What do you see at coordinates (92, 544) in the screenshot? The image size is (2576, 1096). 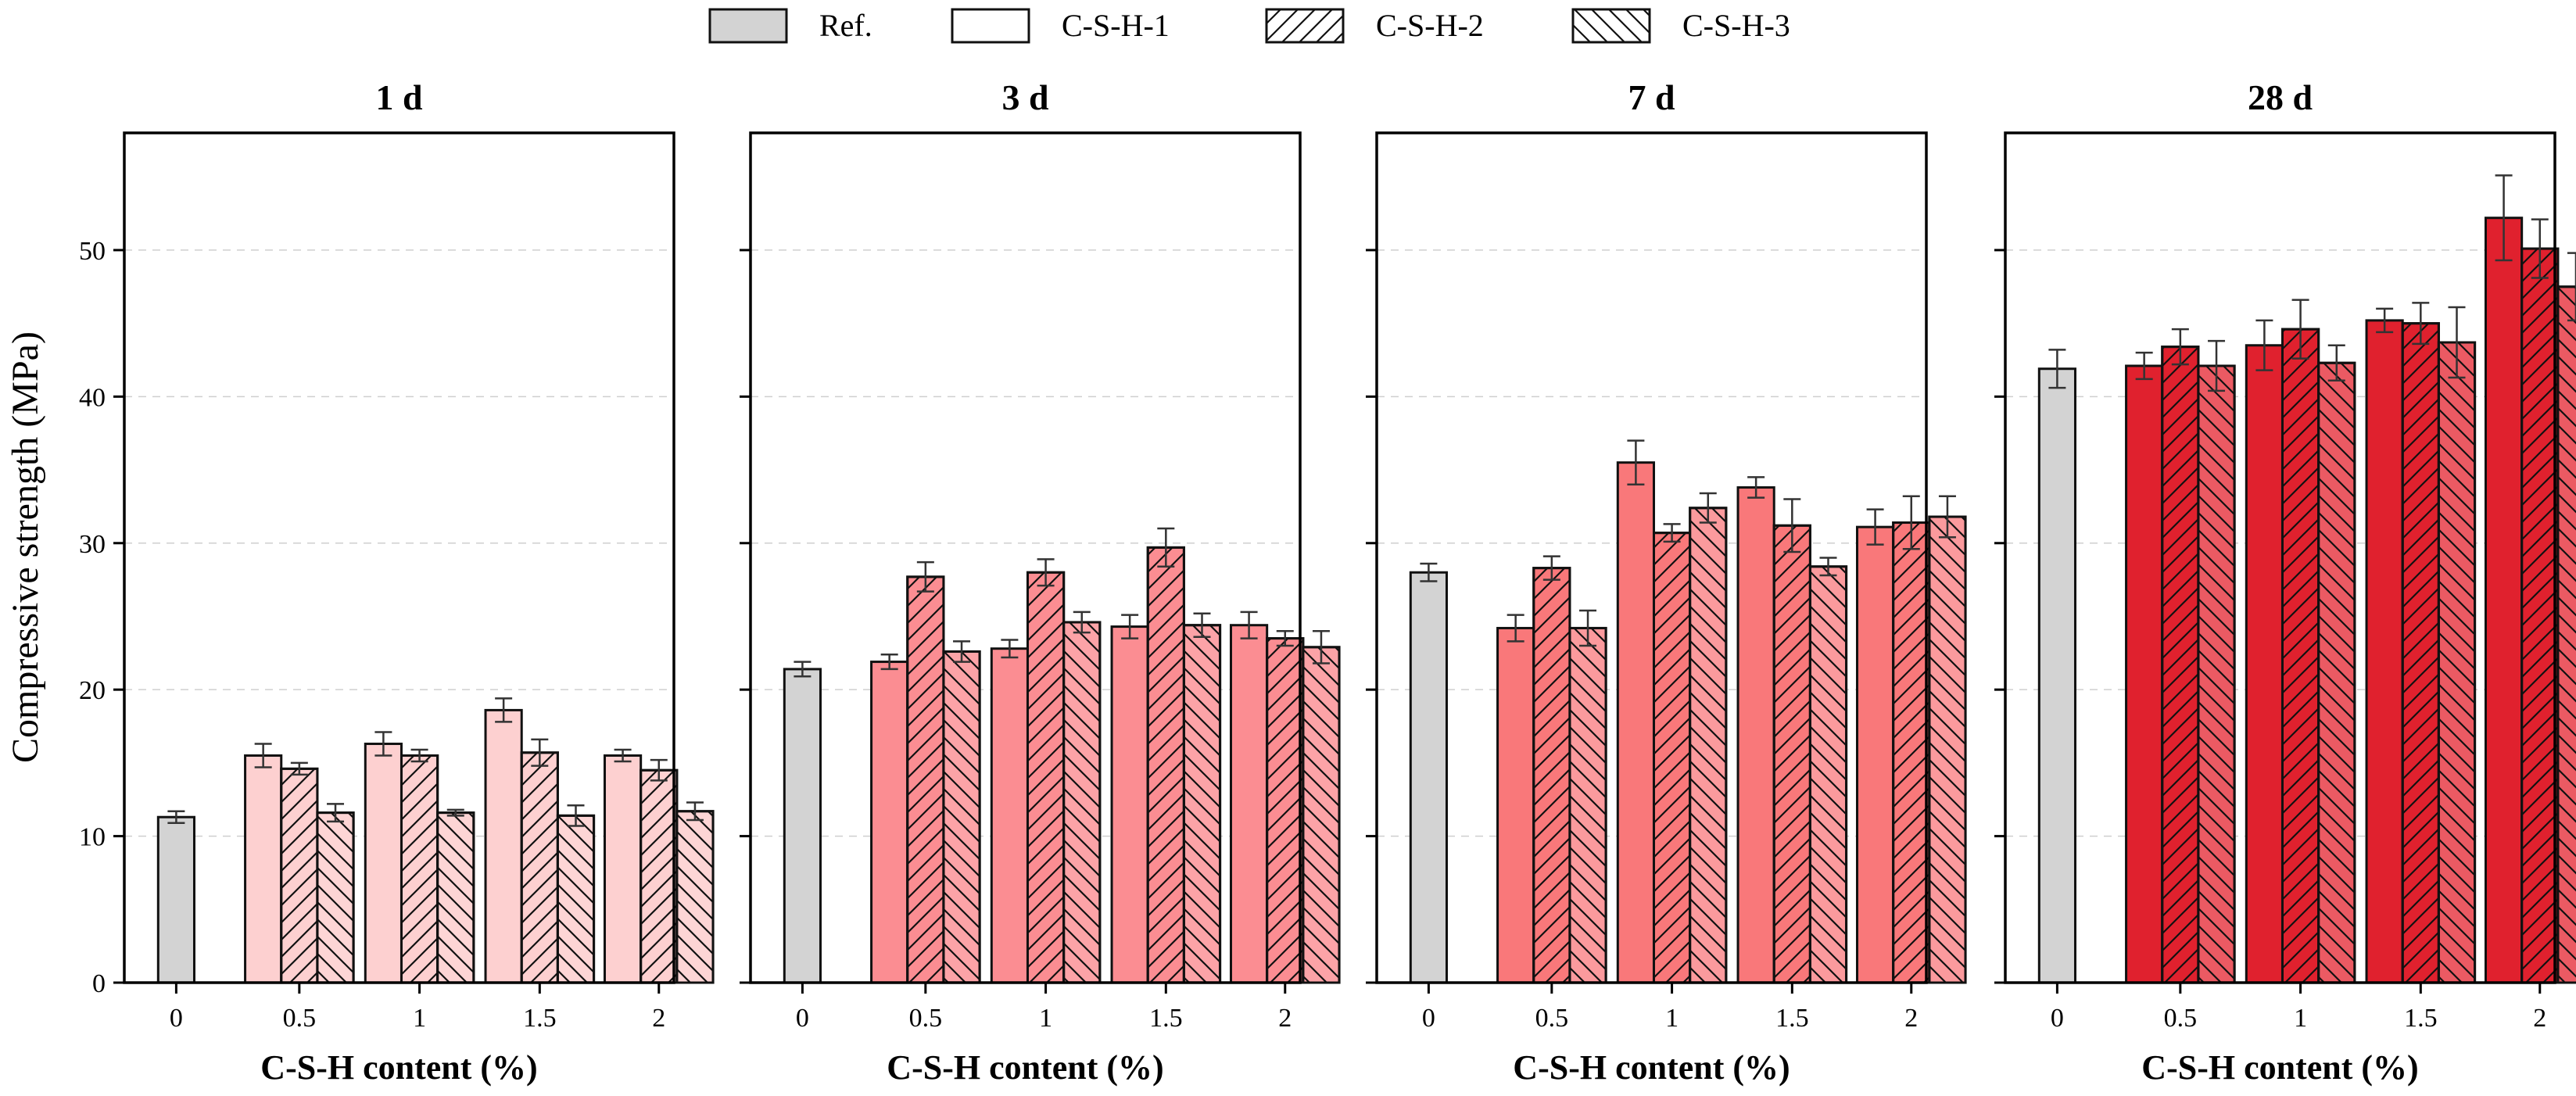 I see `y-tick-label: 30` at bounding box center [92, 544].